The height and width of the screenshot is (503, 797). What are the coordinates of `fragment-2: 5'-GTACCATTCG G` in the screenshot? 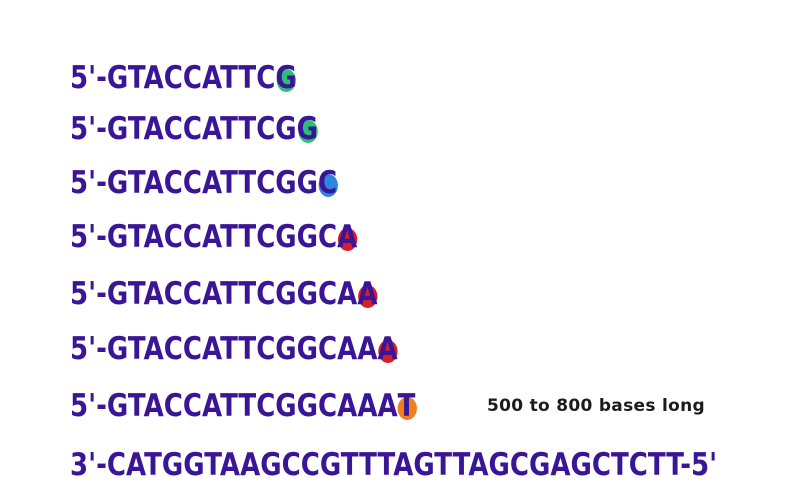 It's located at (194, 129).